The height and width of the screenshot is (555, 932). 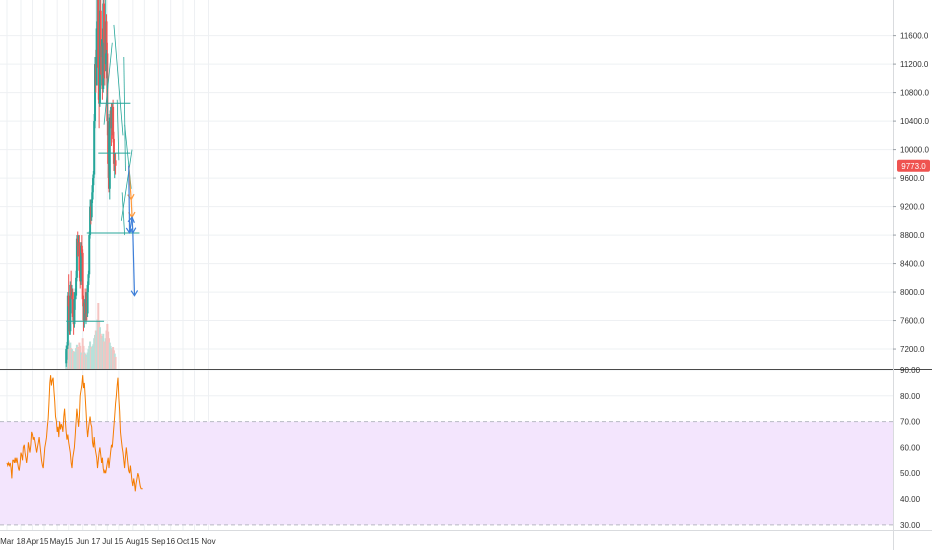 What do you see at coordinates (912, 349) in the screenshot?
I see `price-axis-label: 7200.0` at bounding box center [912, 349].